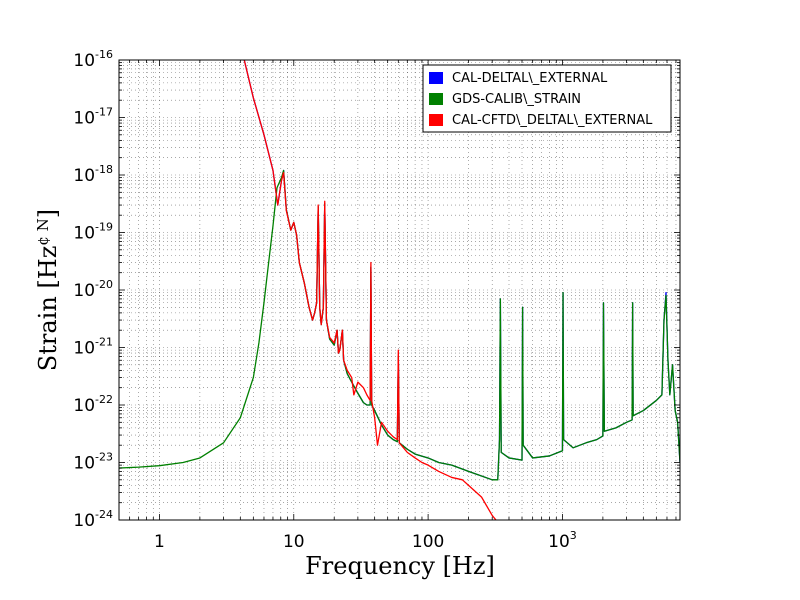 The width and height of the screenshot is (800, 600). I want to click on x-axis-label: Frequency [Hz], so click(400, 566).